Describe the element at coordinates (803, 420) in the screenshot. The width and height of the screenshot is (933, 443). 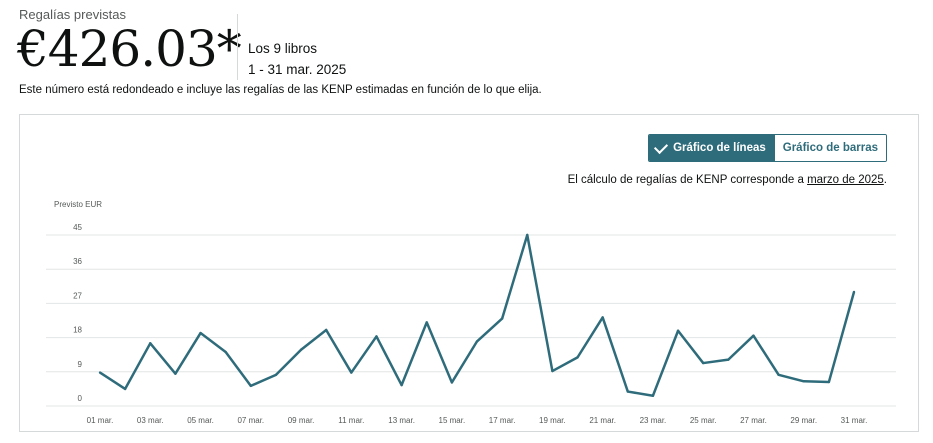
I see `x-tick-label: 29 mar.` at that location.